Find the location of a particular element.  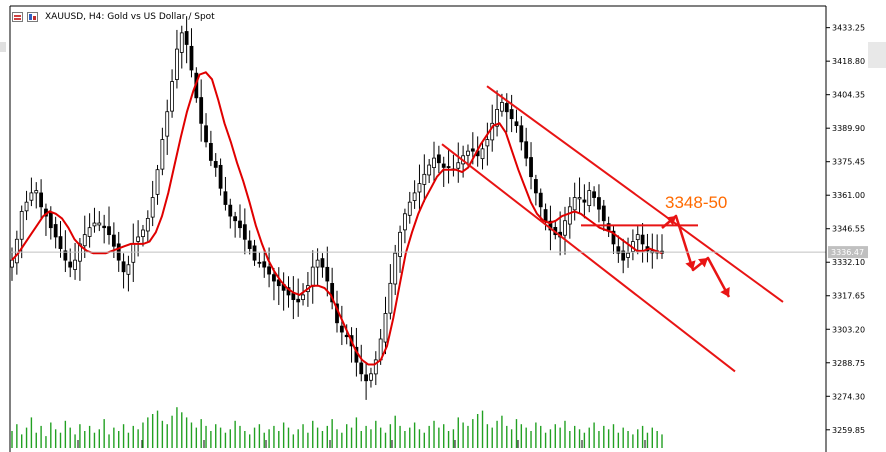

projection-path is located at coordinates (696, 256).